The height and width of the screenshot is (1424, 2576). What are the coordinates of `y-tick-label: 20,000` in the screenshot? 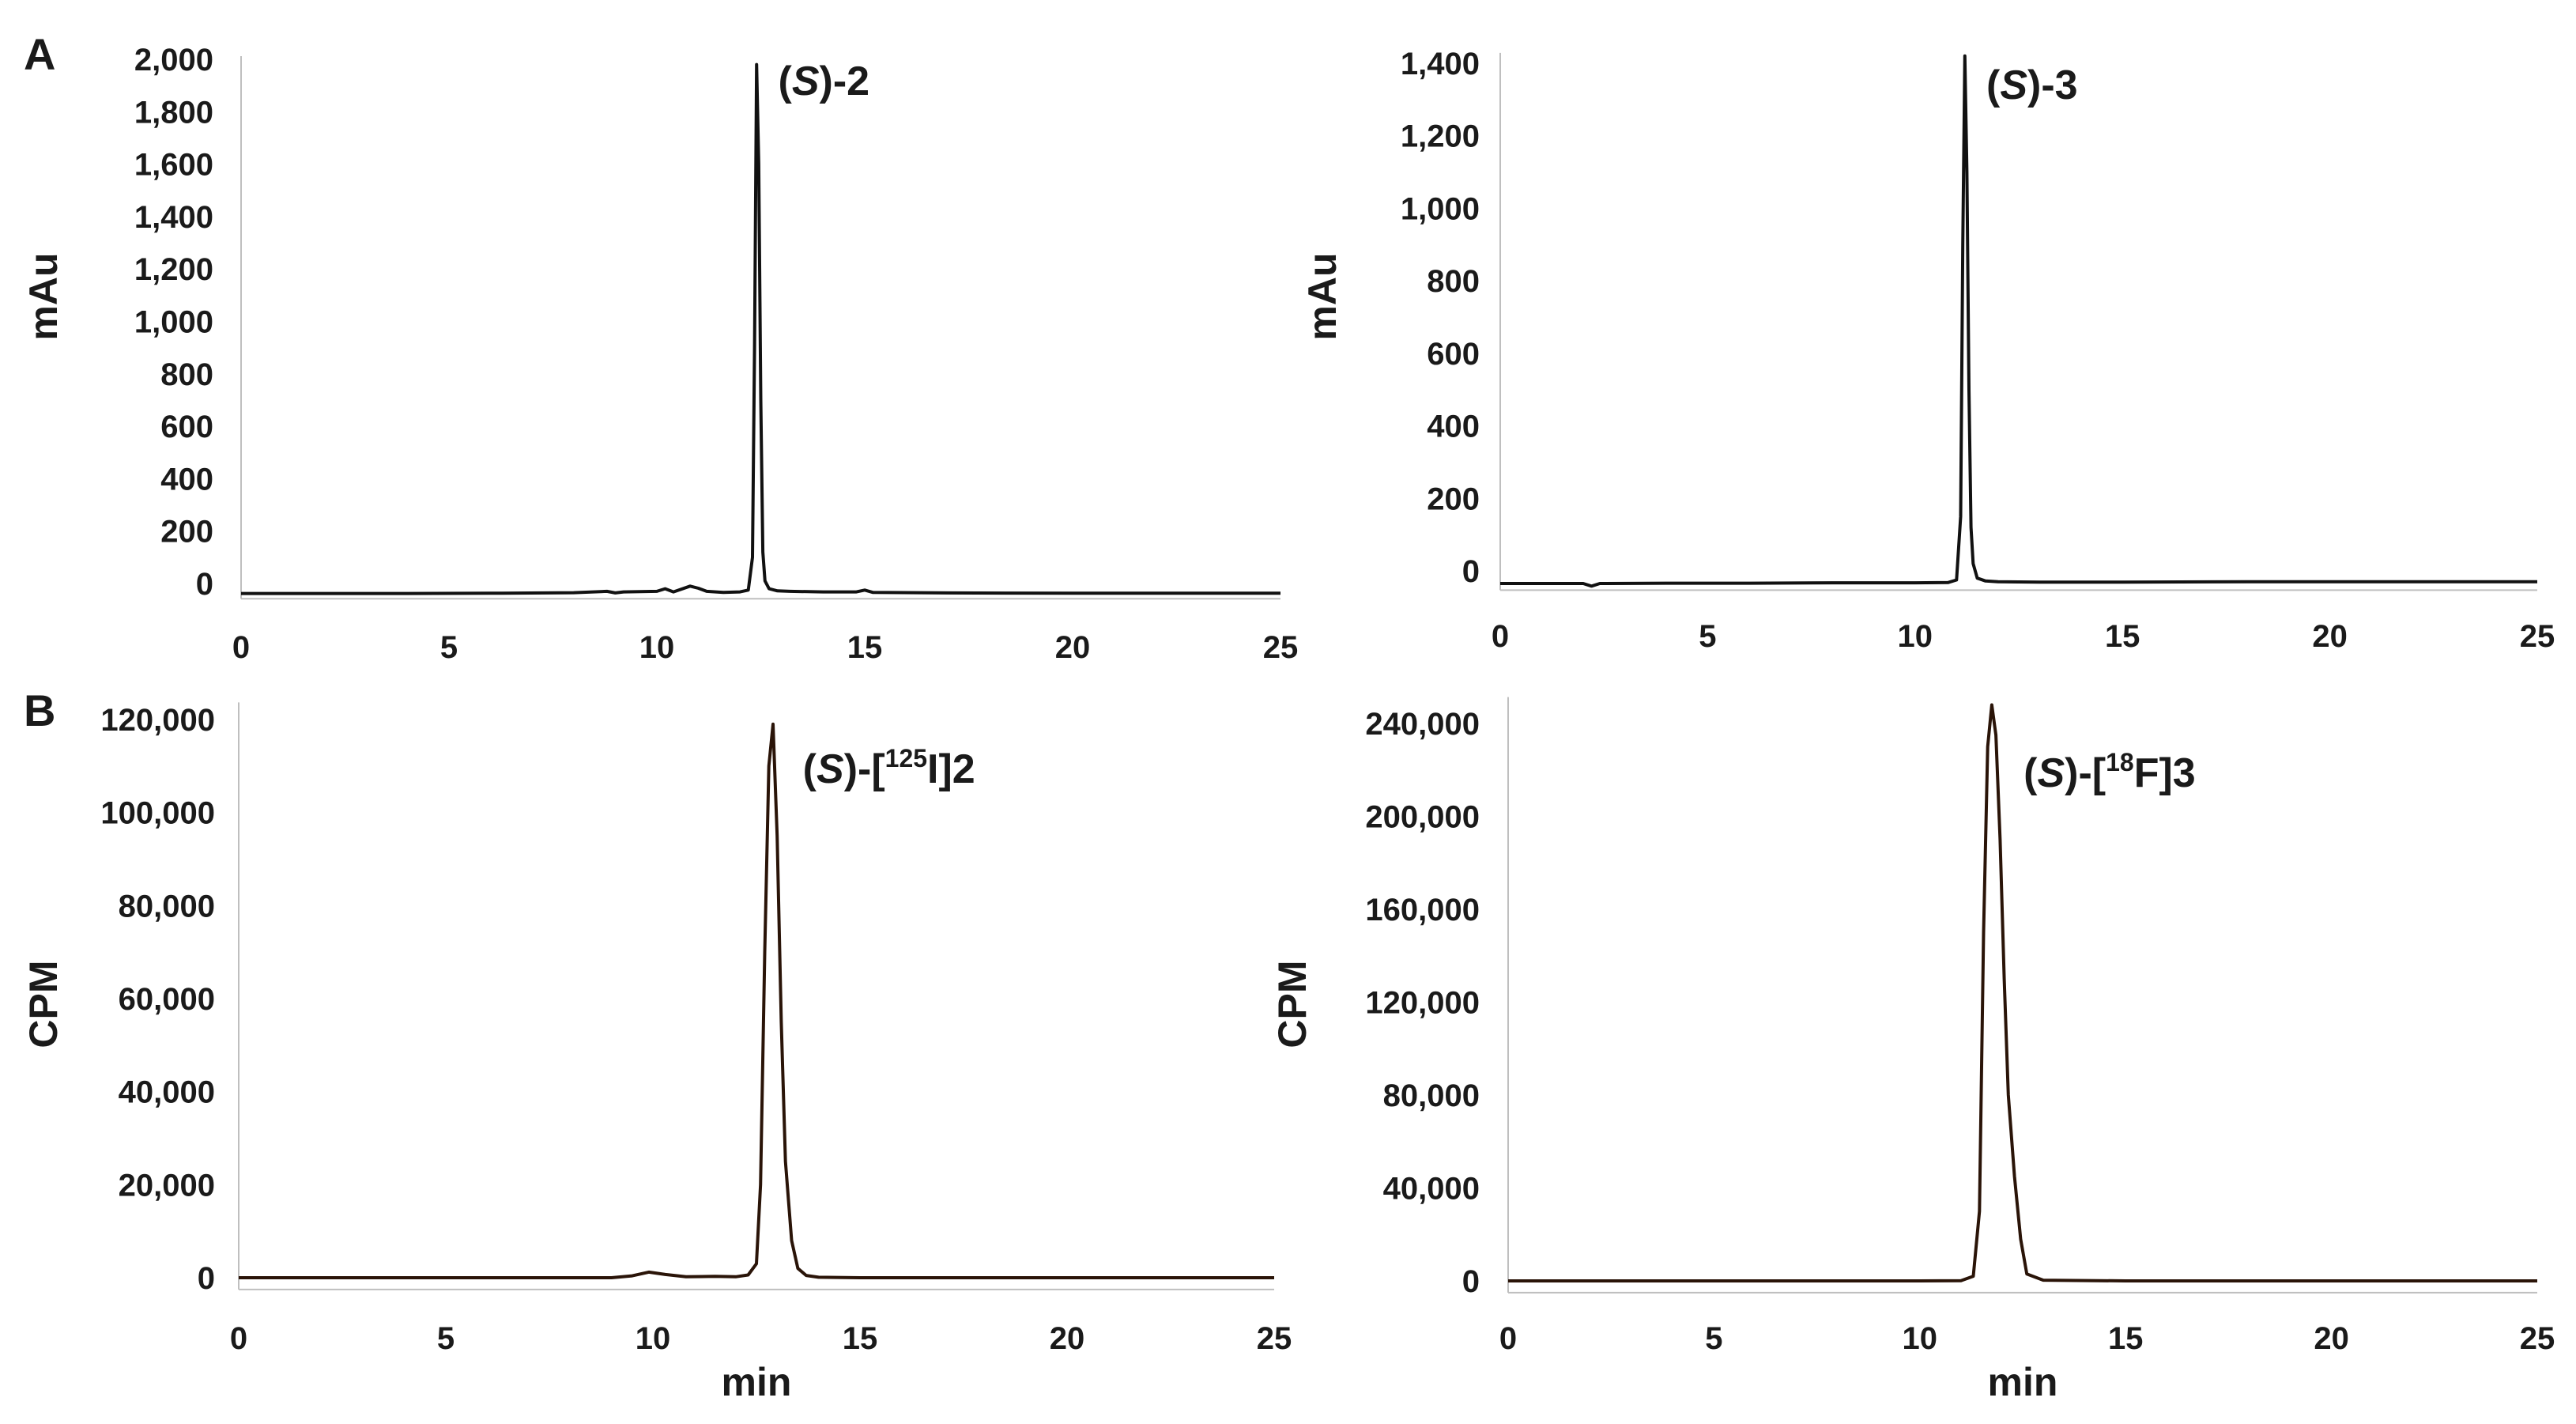 It's located at (167, 1185).